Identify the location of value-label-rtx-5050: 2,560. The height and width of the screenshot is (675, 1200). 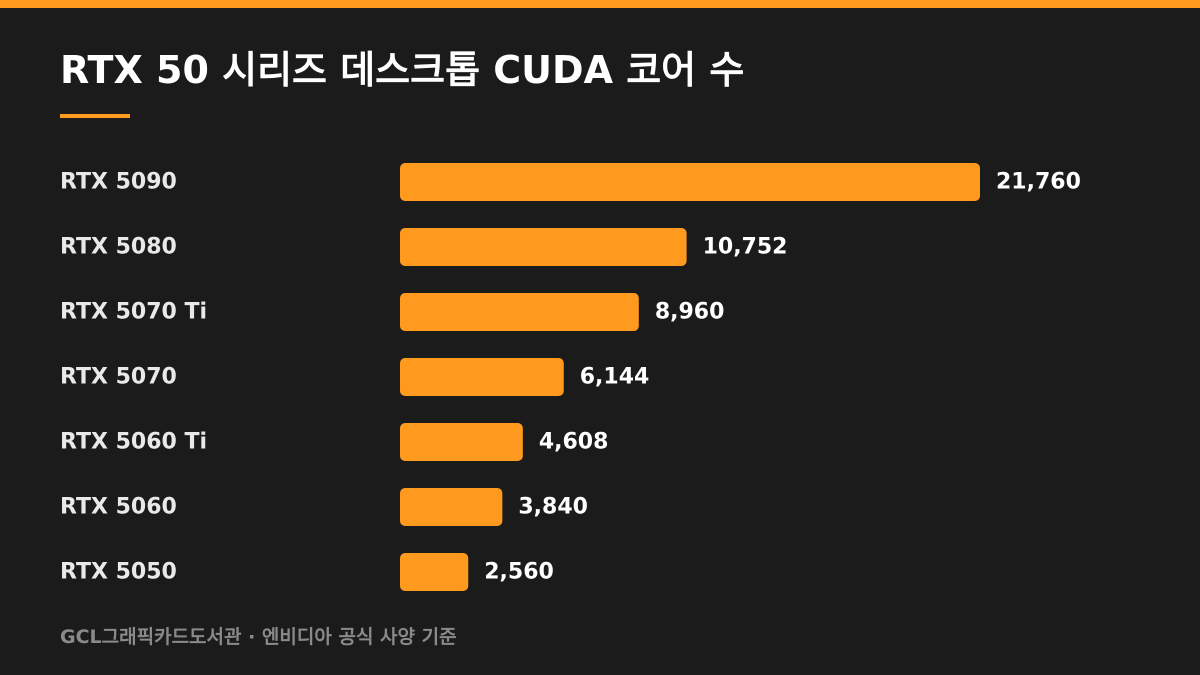
(519, 572).